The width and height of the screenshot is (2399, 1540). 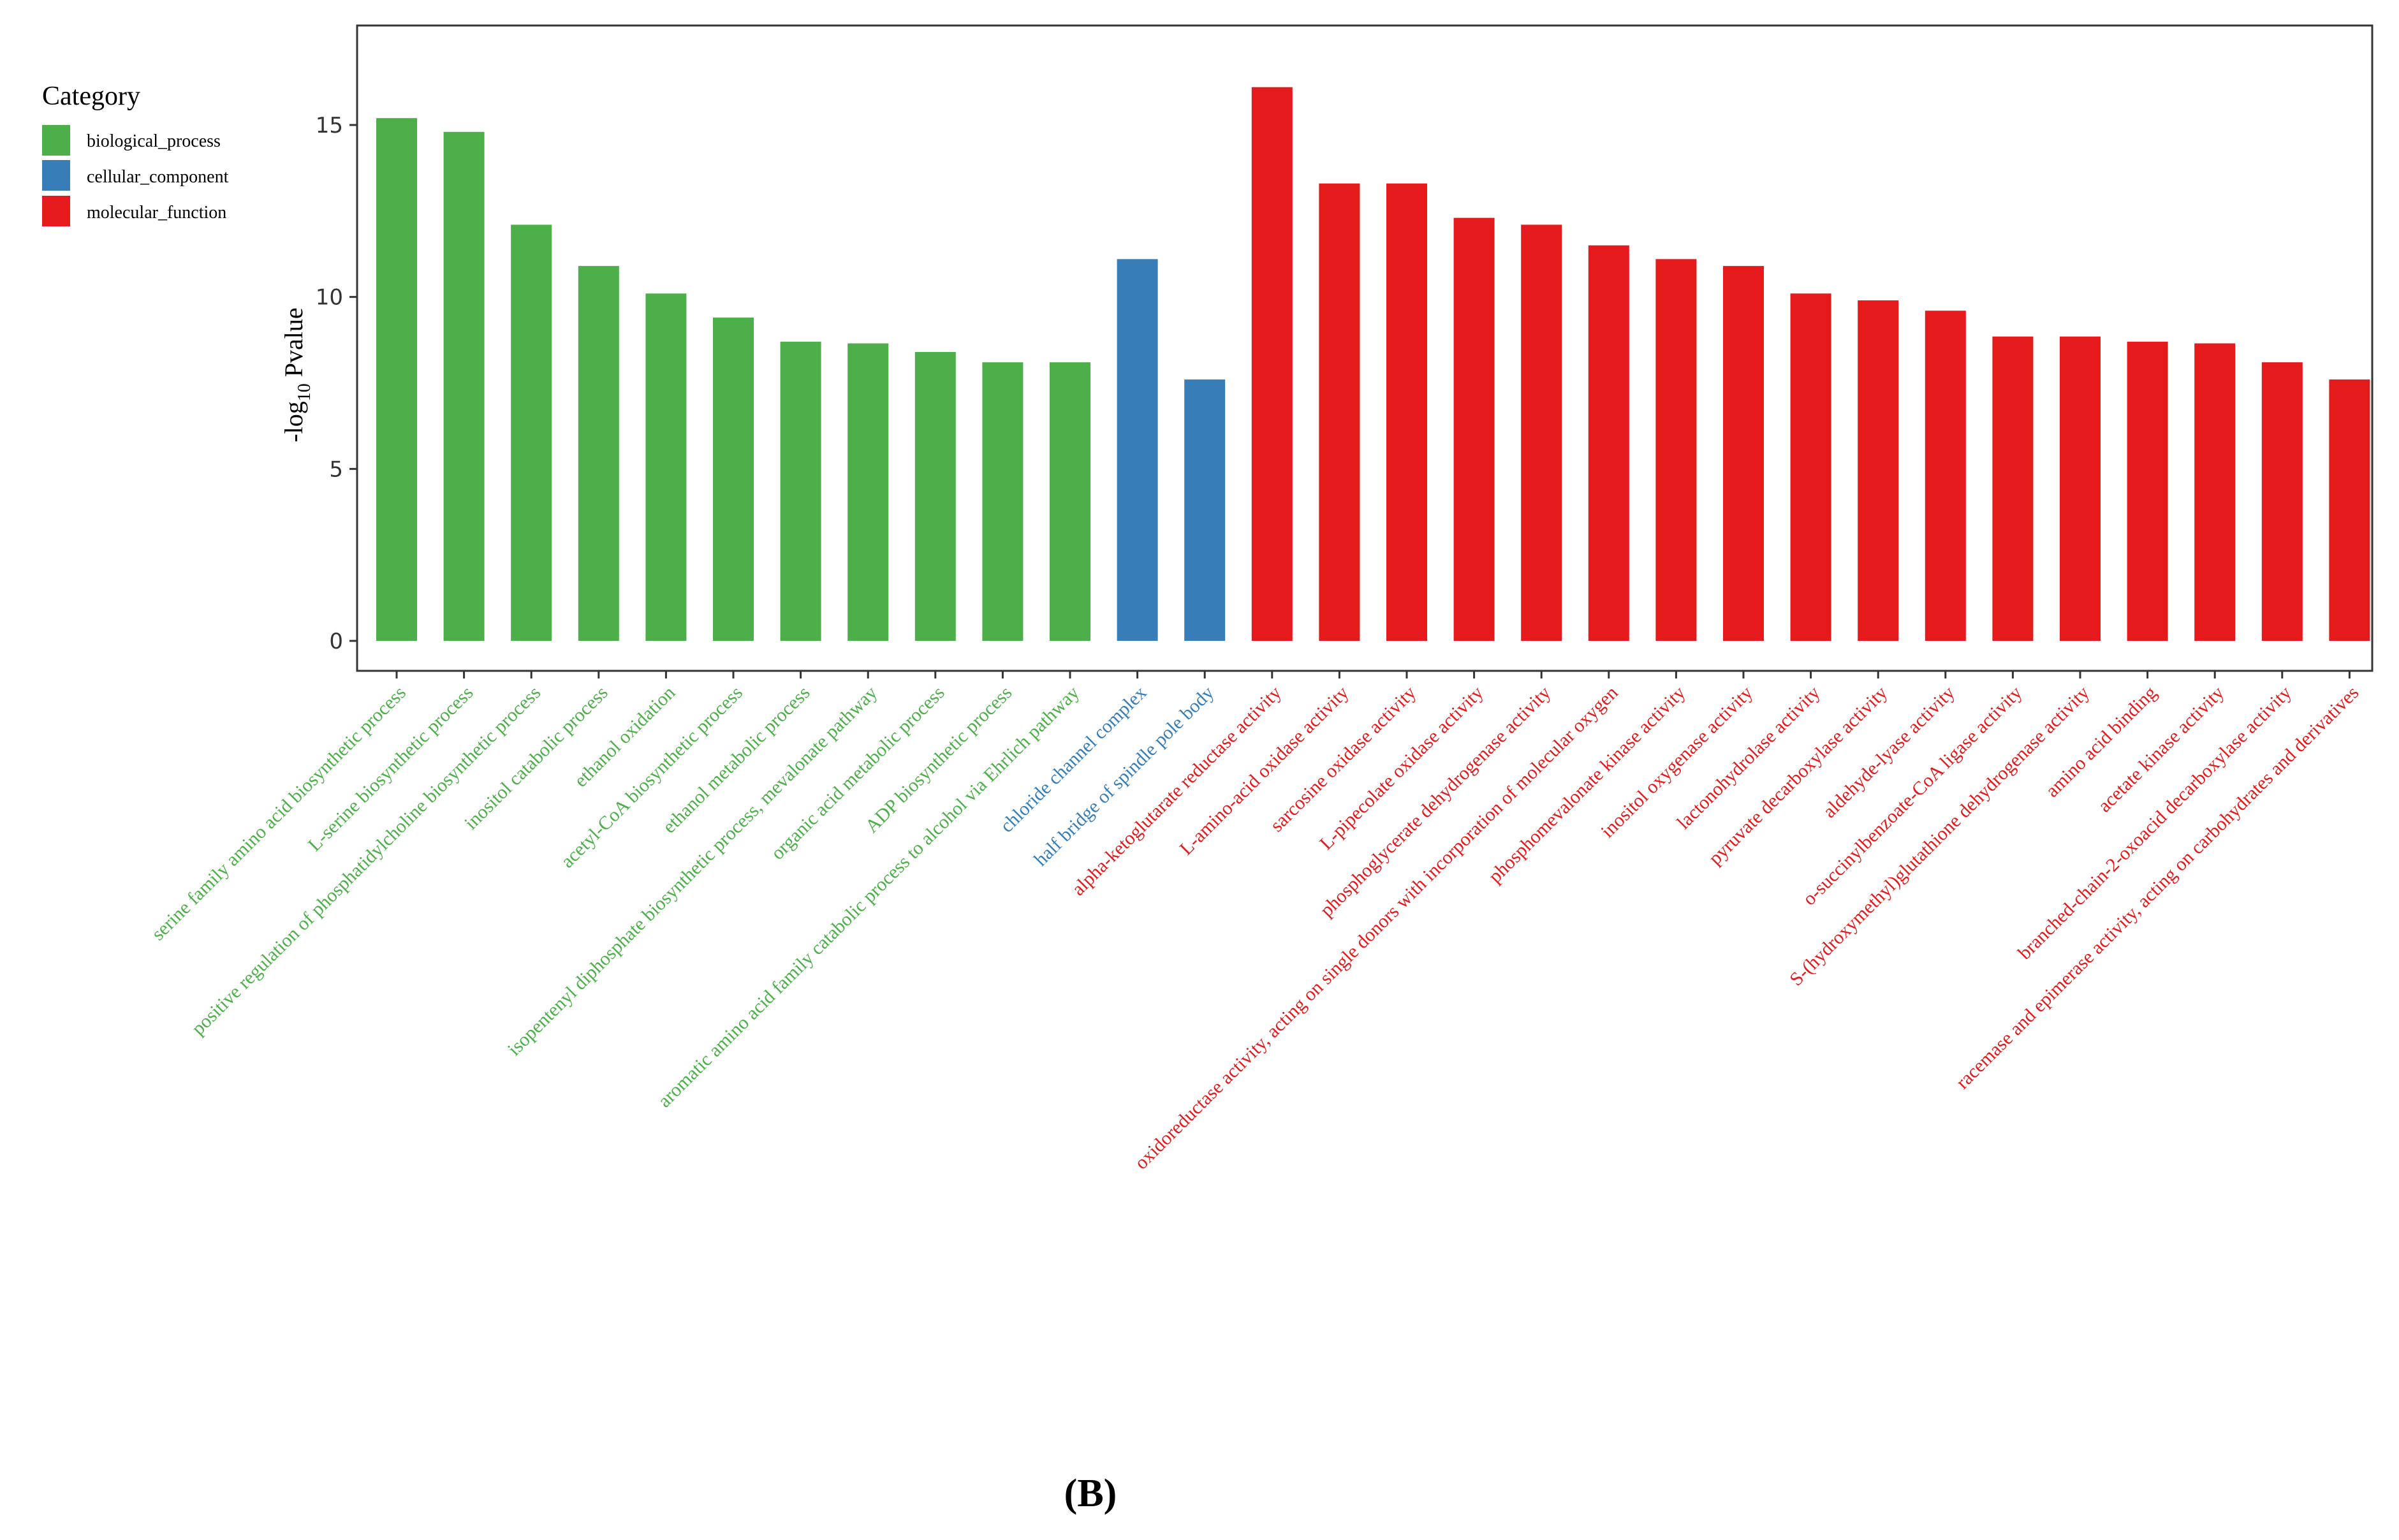 What do you see at coordinates (56, 140) in the screenshot?
I see `legend-swatch-biological-process` at bounding box center [56, 140].